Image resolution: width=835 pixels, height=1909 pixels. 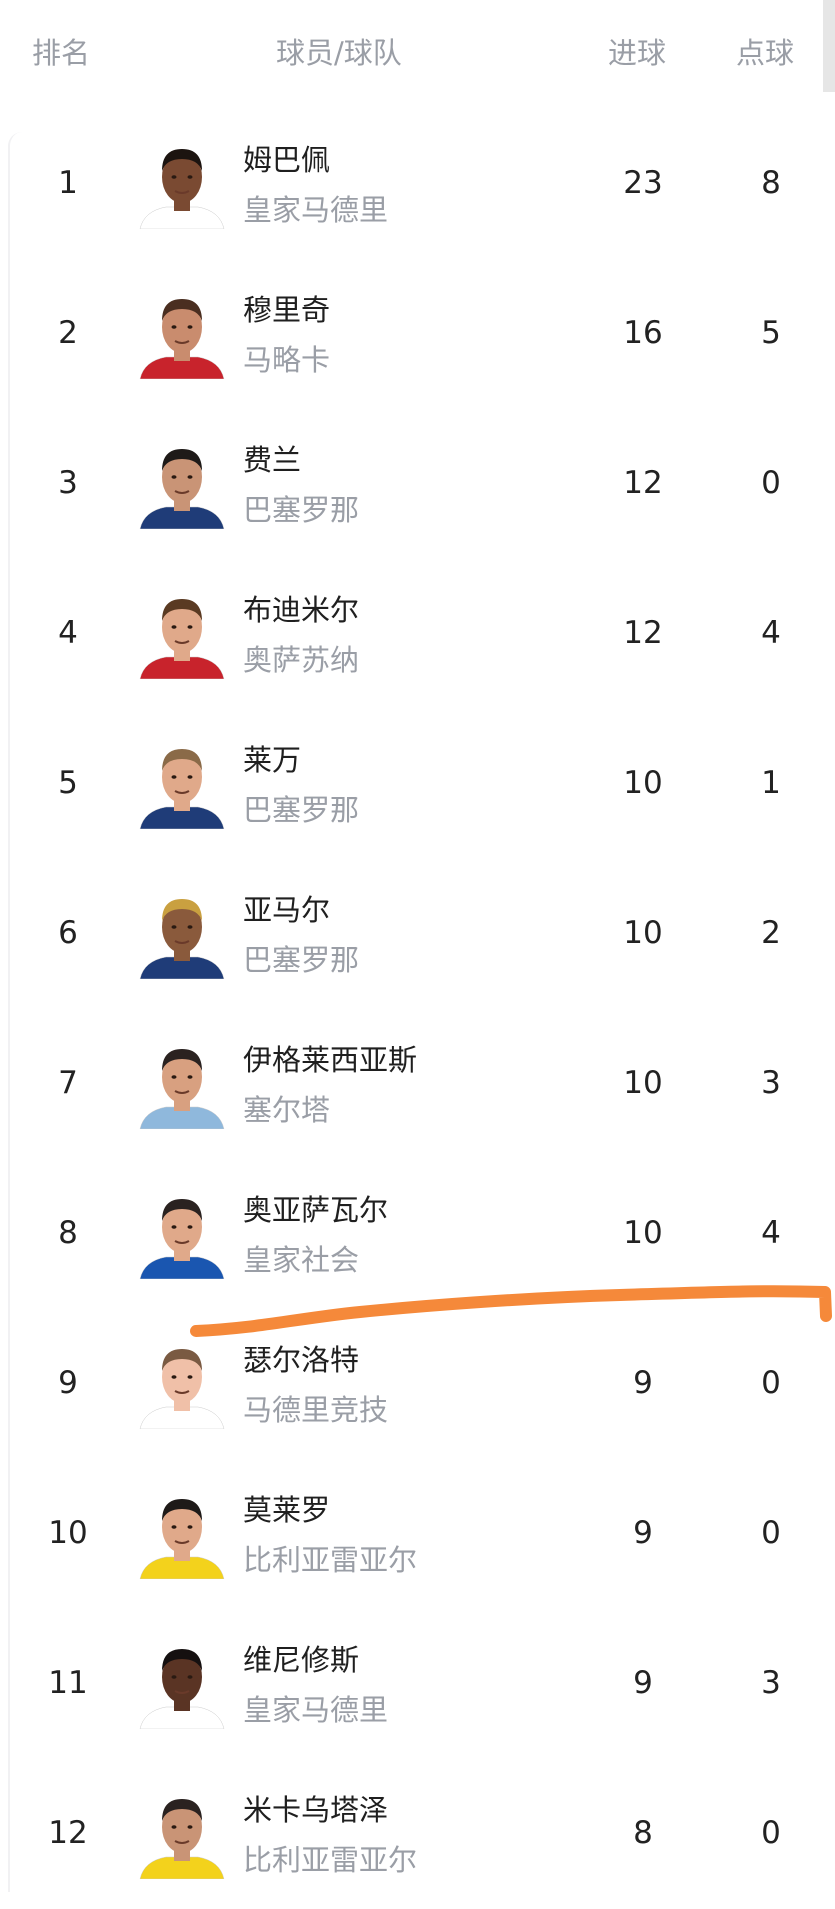 I want to click on rank: 3, so click(x=68, y=483).